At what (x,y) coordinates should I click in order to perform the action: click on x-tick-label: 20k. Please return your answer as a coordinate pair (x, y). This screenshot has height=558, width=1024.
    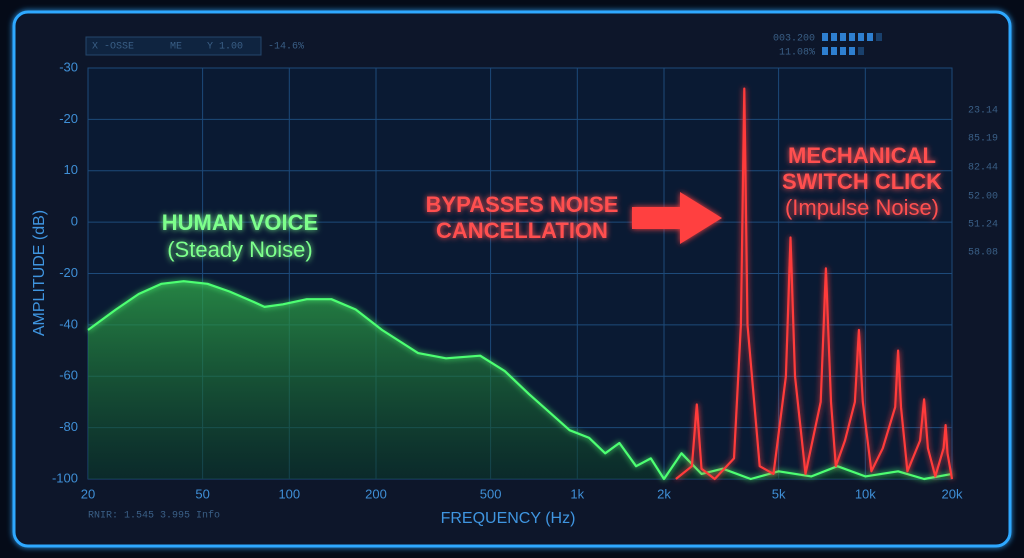
    Looking at the image, I should click on (952, 493).